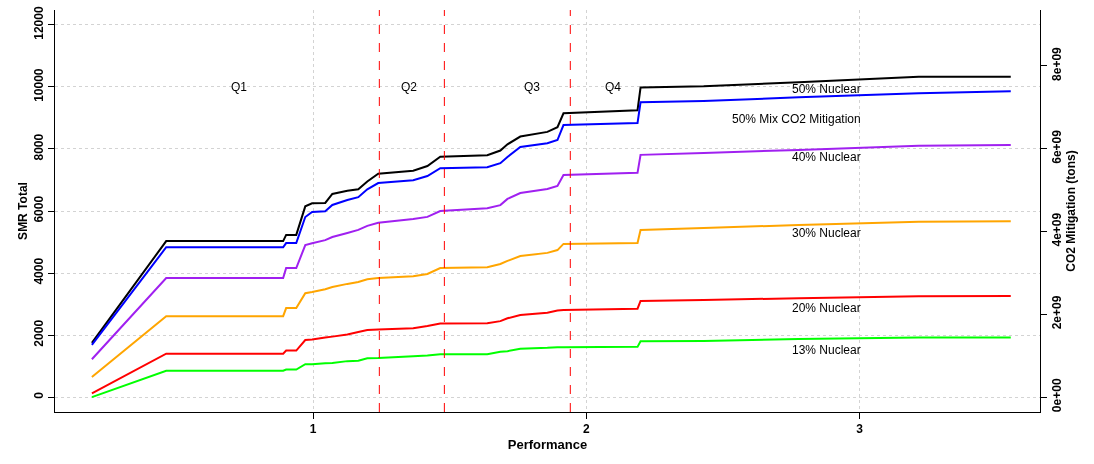 Image resolution: width=1094 pixels, height=464 pixels. What do you see at coordinates (1057, 63) in the screenshot?
I see `y2-tick-label: 8e+09` at bounding box center [1057, 63].